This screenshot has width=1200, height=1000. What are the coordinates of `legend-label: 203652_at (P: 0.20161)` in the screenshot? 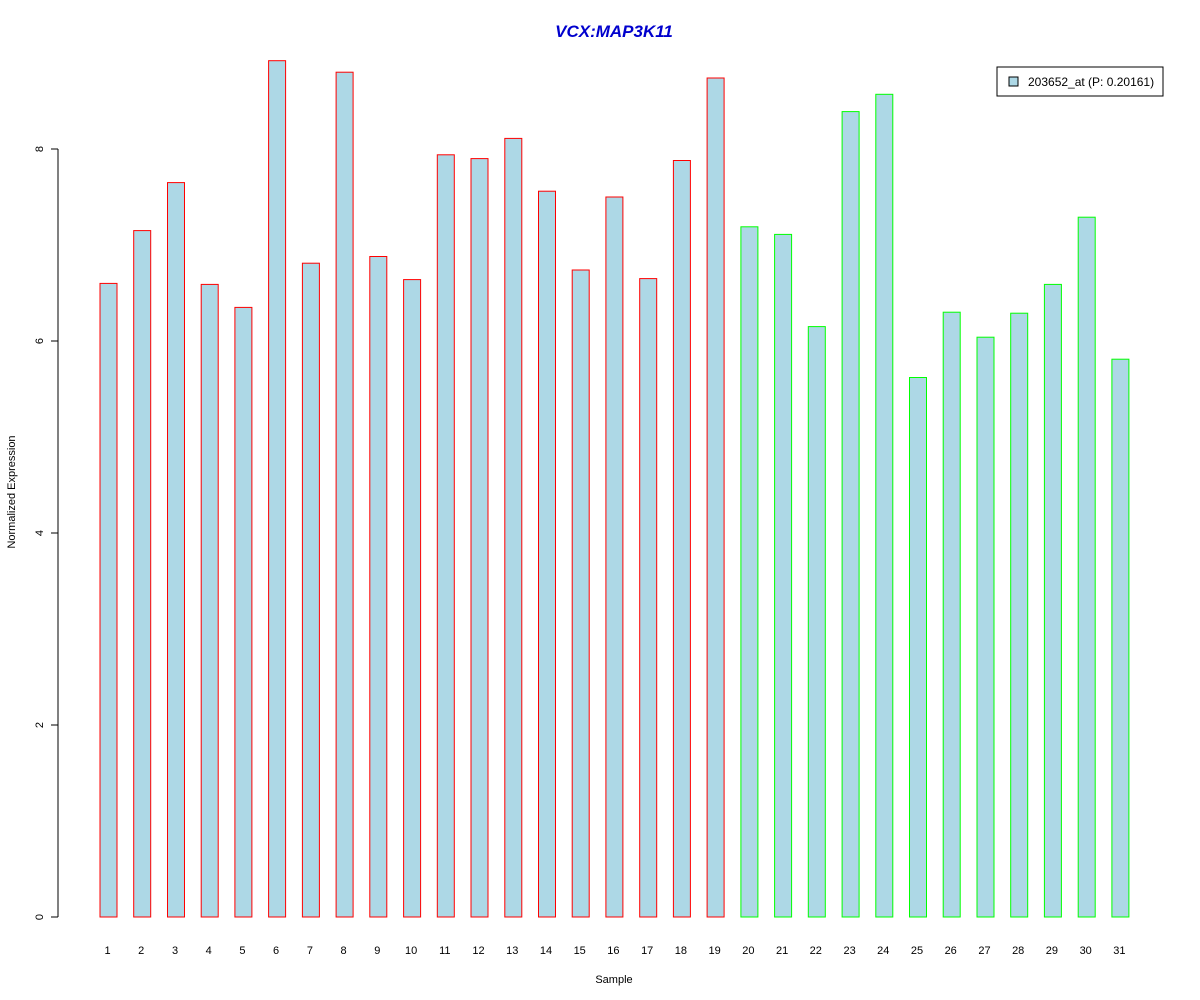 It's located at (1091, 82).